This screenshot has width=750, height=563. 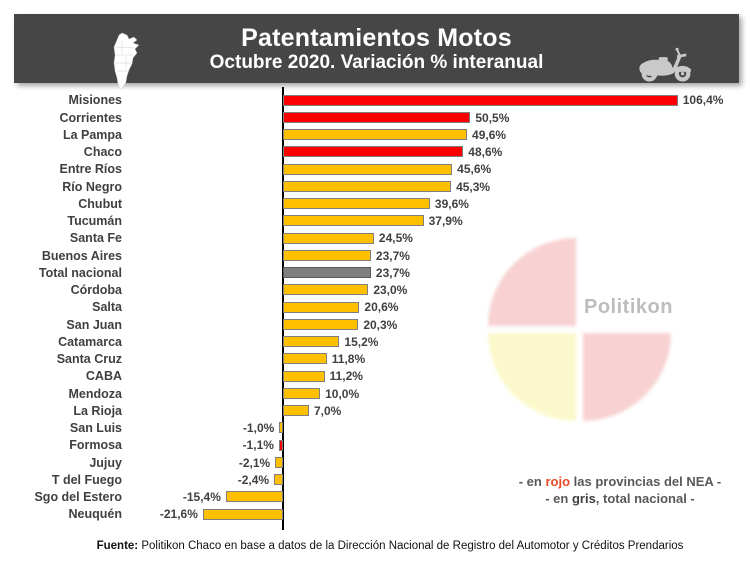 What do you see at coordinates (95, 393) in the screenshot?
I see `category-label: Mendoza` at bounding box center [95, 393].